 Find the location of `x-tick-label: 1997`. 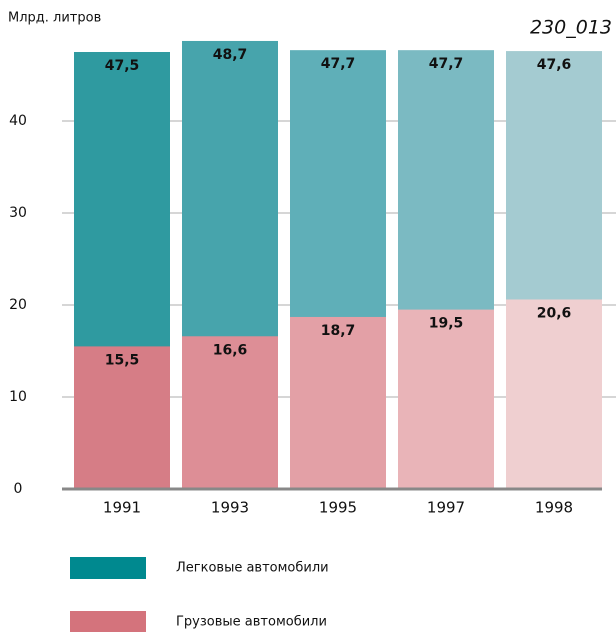

x-tick-label: 1997 is located at coordinates (446, 508).